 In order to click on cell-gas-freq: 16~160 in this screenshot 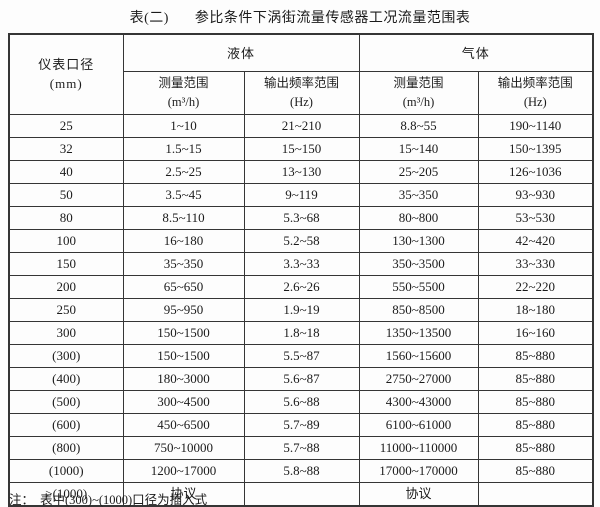, I will do `click(535, 332)`.